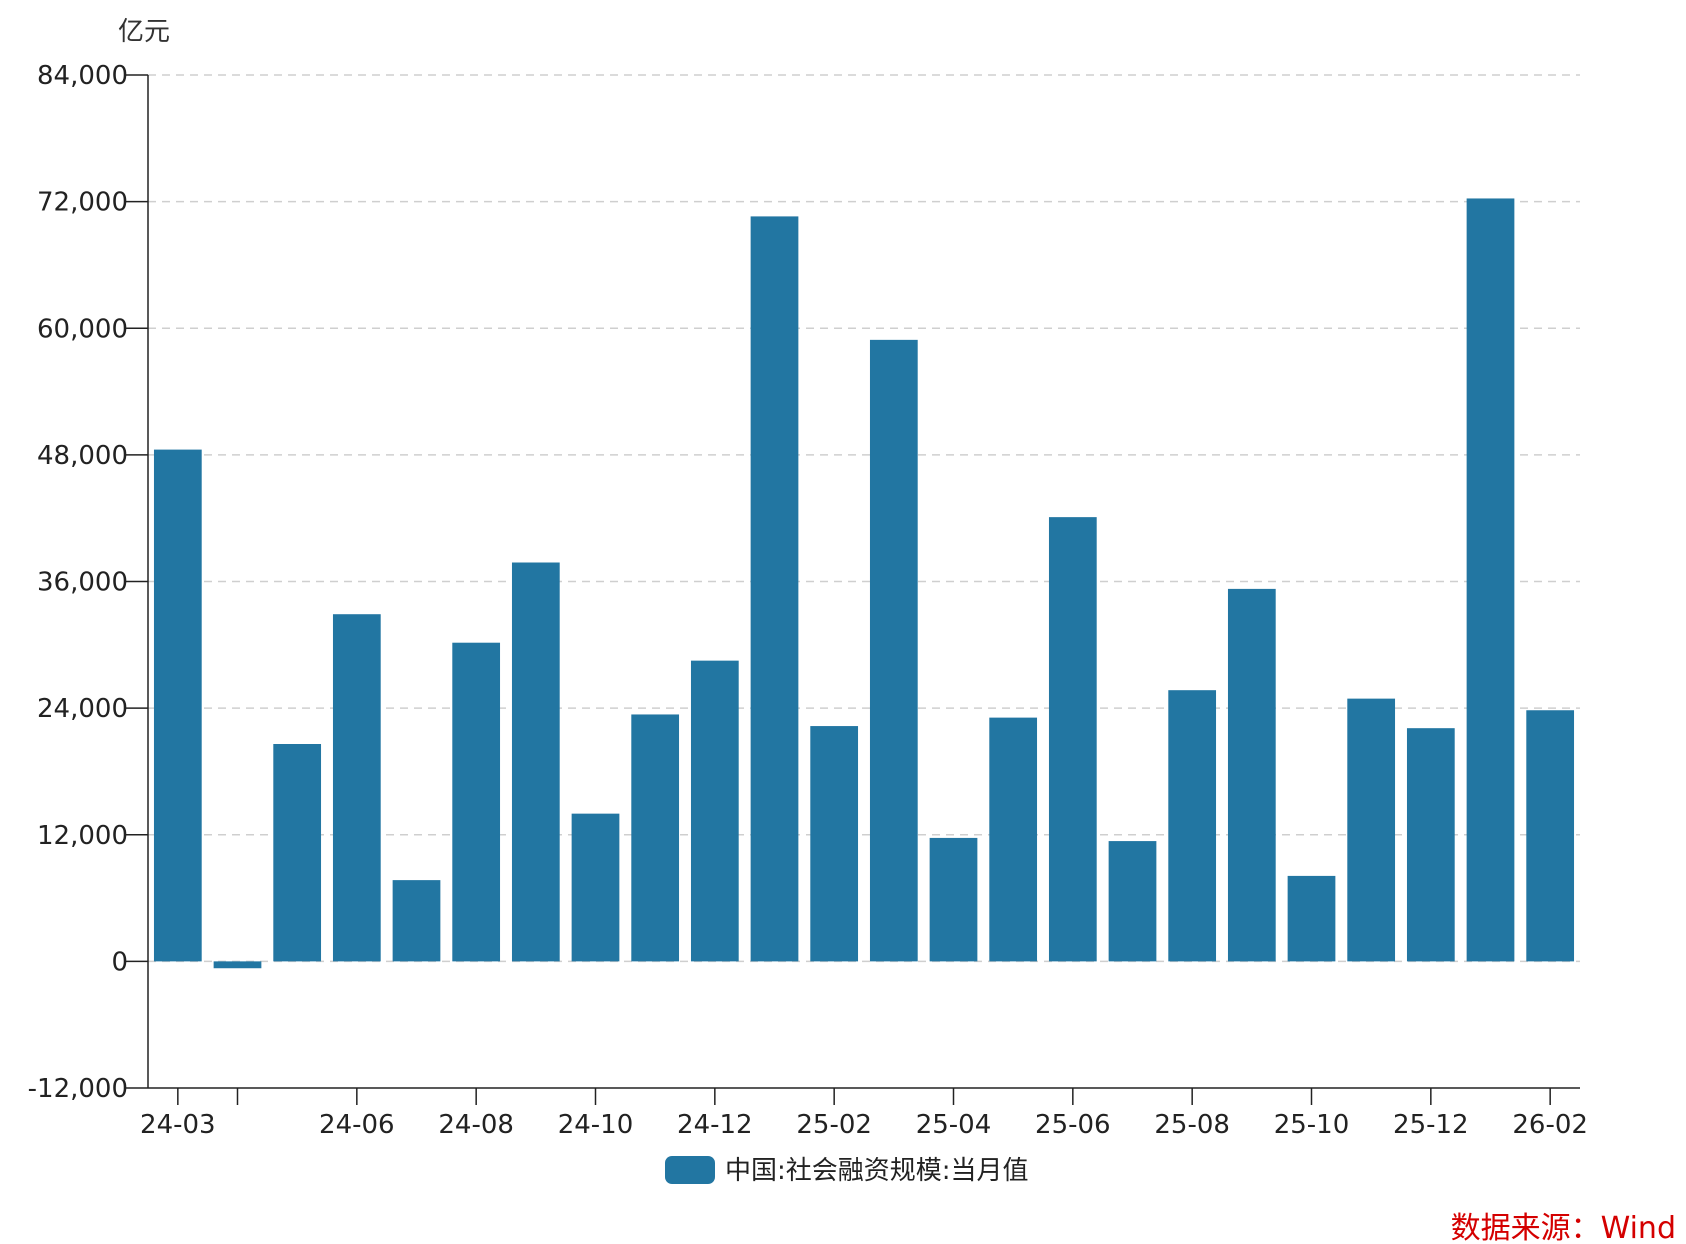 The width and height of the screenshot is (1686, 1244). Describe the element at coordinates (178, 1125) in the screenshot. I see `x-tick-label: 24-03` at that location.